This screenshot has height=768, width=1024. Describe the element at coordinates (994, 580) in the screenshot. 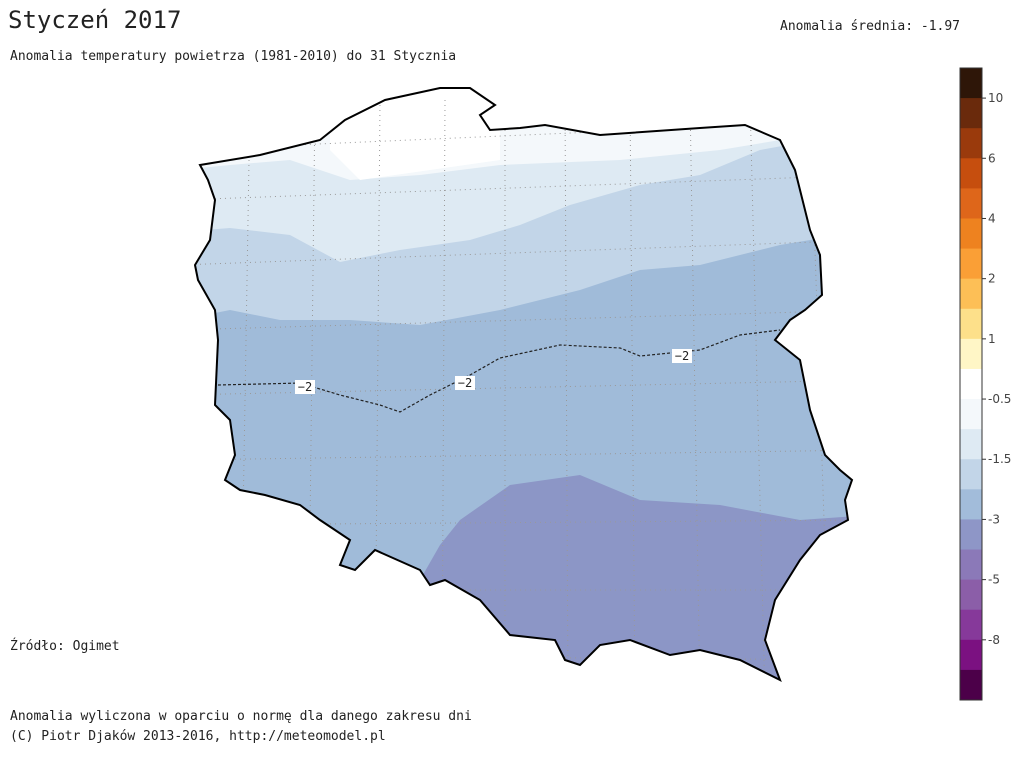

I see `colorbar-label: -5` at that location.